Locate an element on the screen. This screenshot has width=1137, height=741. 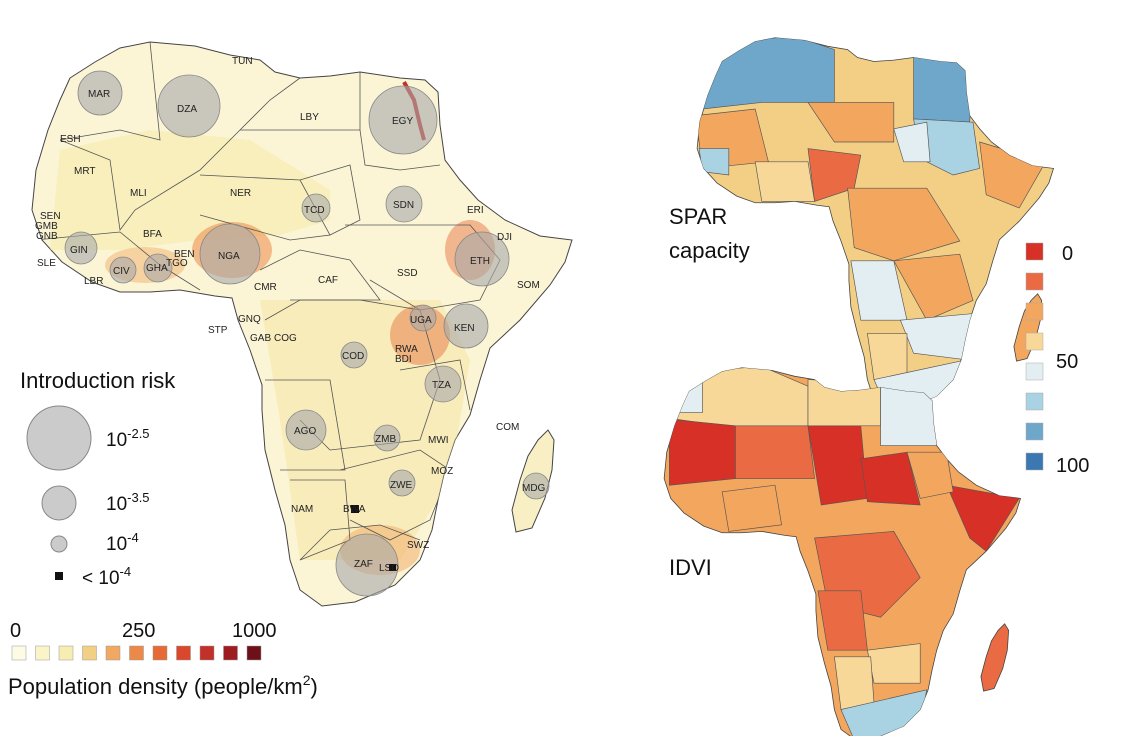
country-label-lbr: LBR is located at coordinates (93, 281).